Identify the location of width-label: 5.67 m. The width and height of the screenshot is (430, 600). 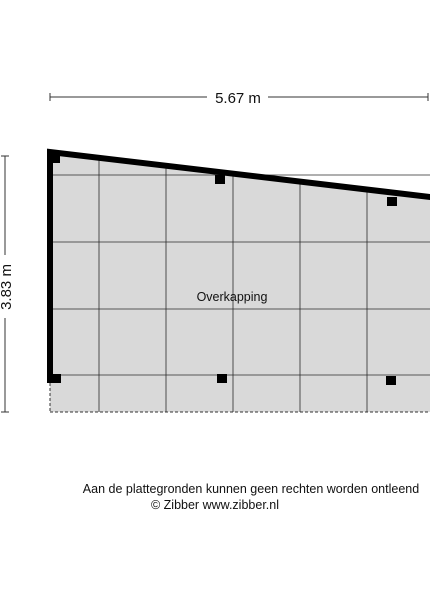
(238, 98).